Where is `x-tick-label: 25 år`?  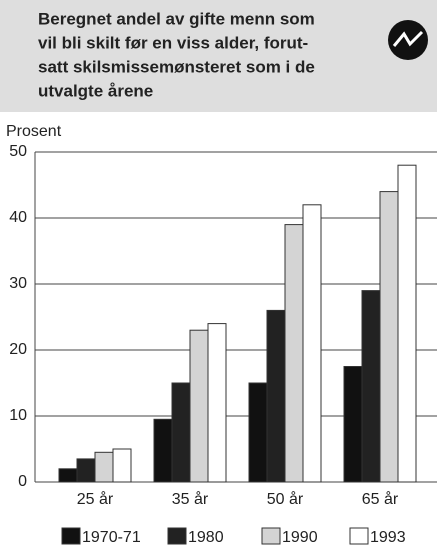
x-tick-label: 25 år is located at coordinates (95, 499).